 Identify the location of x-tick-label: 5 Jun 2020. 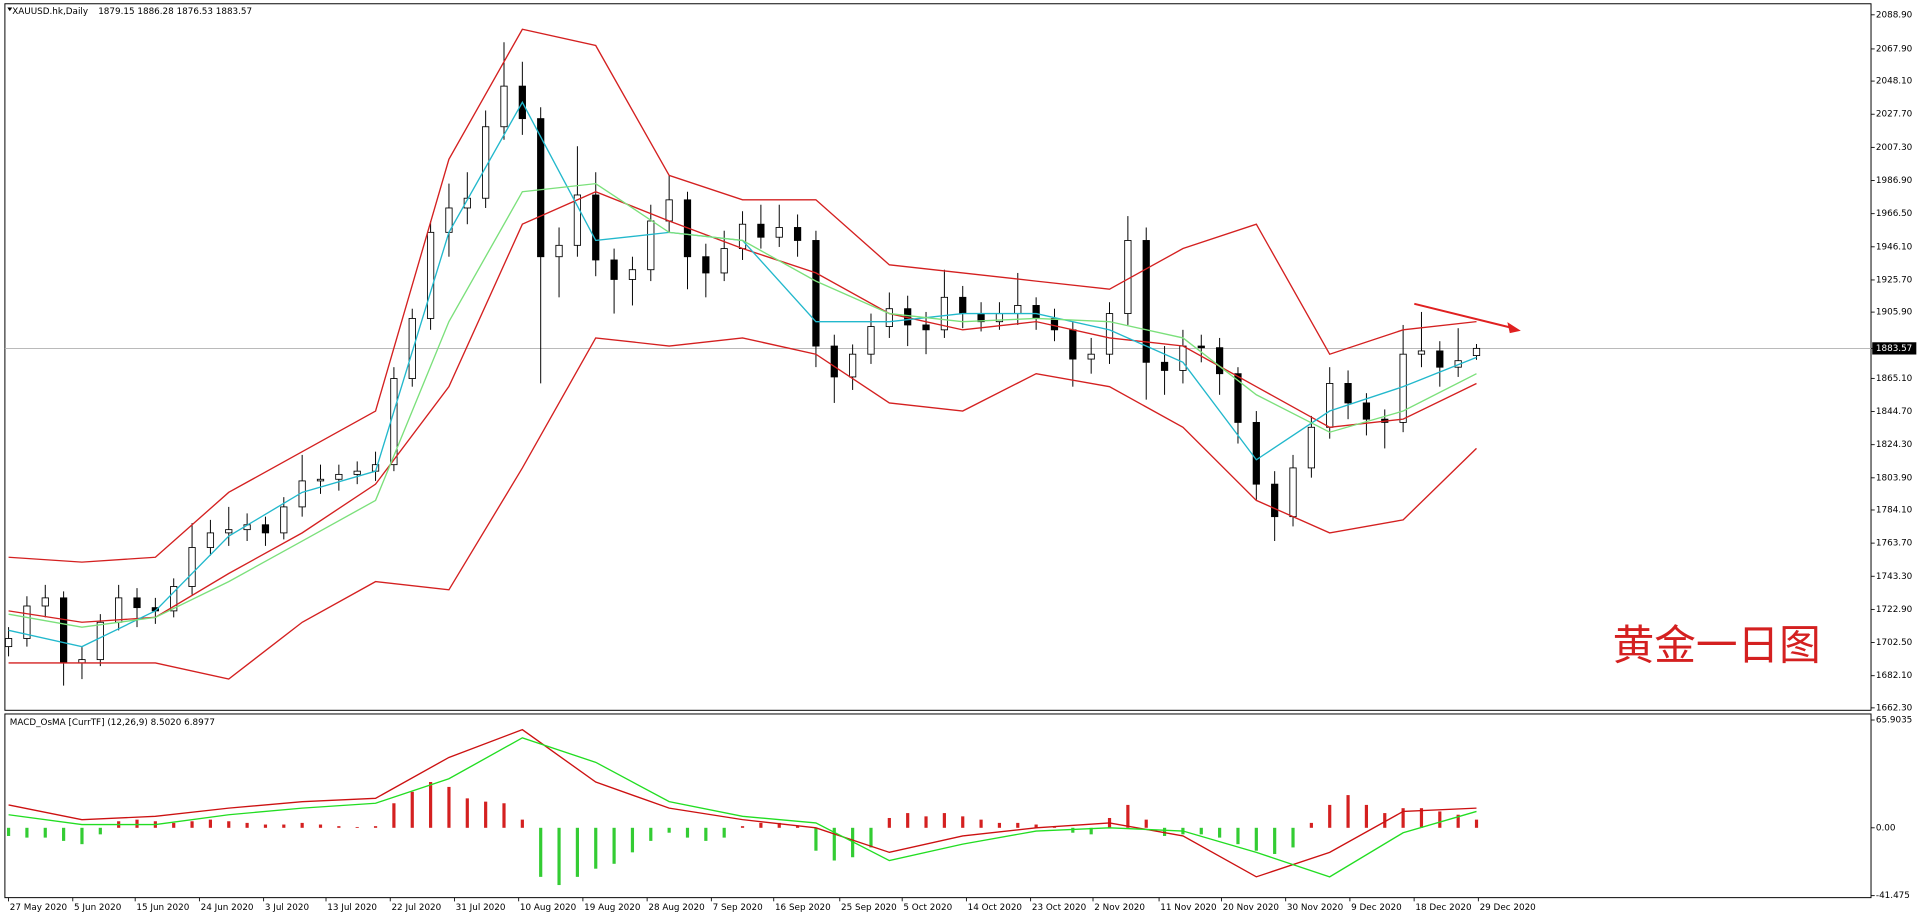
(98, 908).